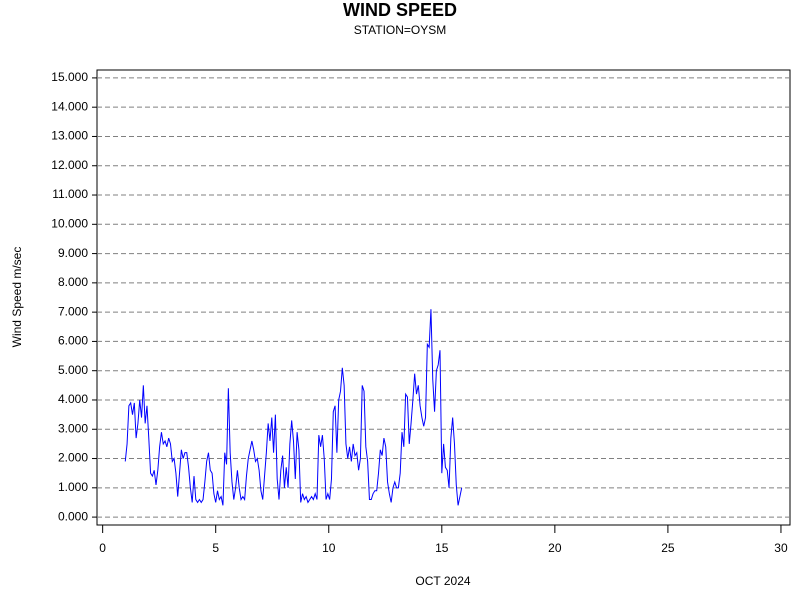  Describe the element at coordinates (73, 458) in the screenshot. I see `y-tick-label: 2.000` at that location.